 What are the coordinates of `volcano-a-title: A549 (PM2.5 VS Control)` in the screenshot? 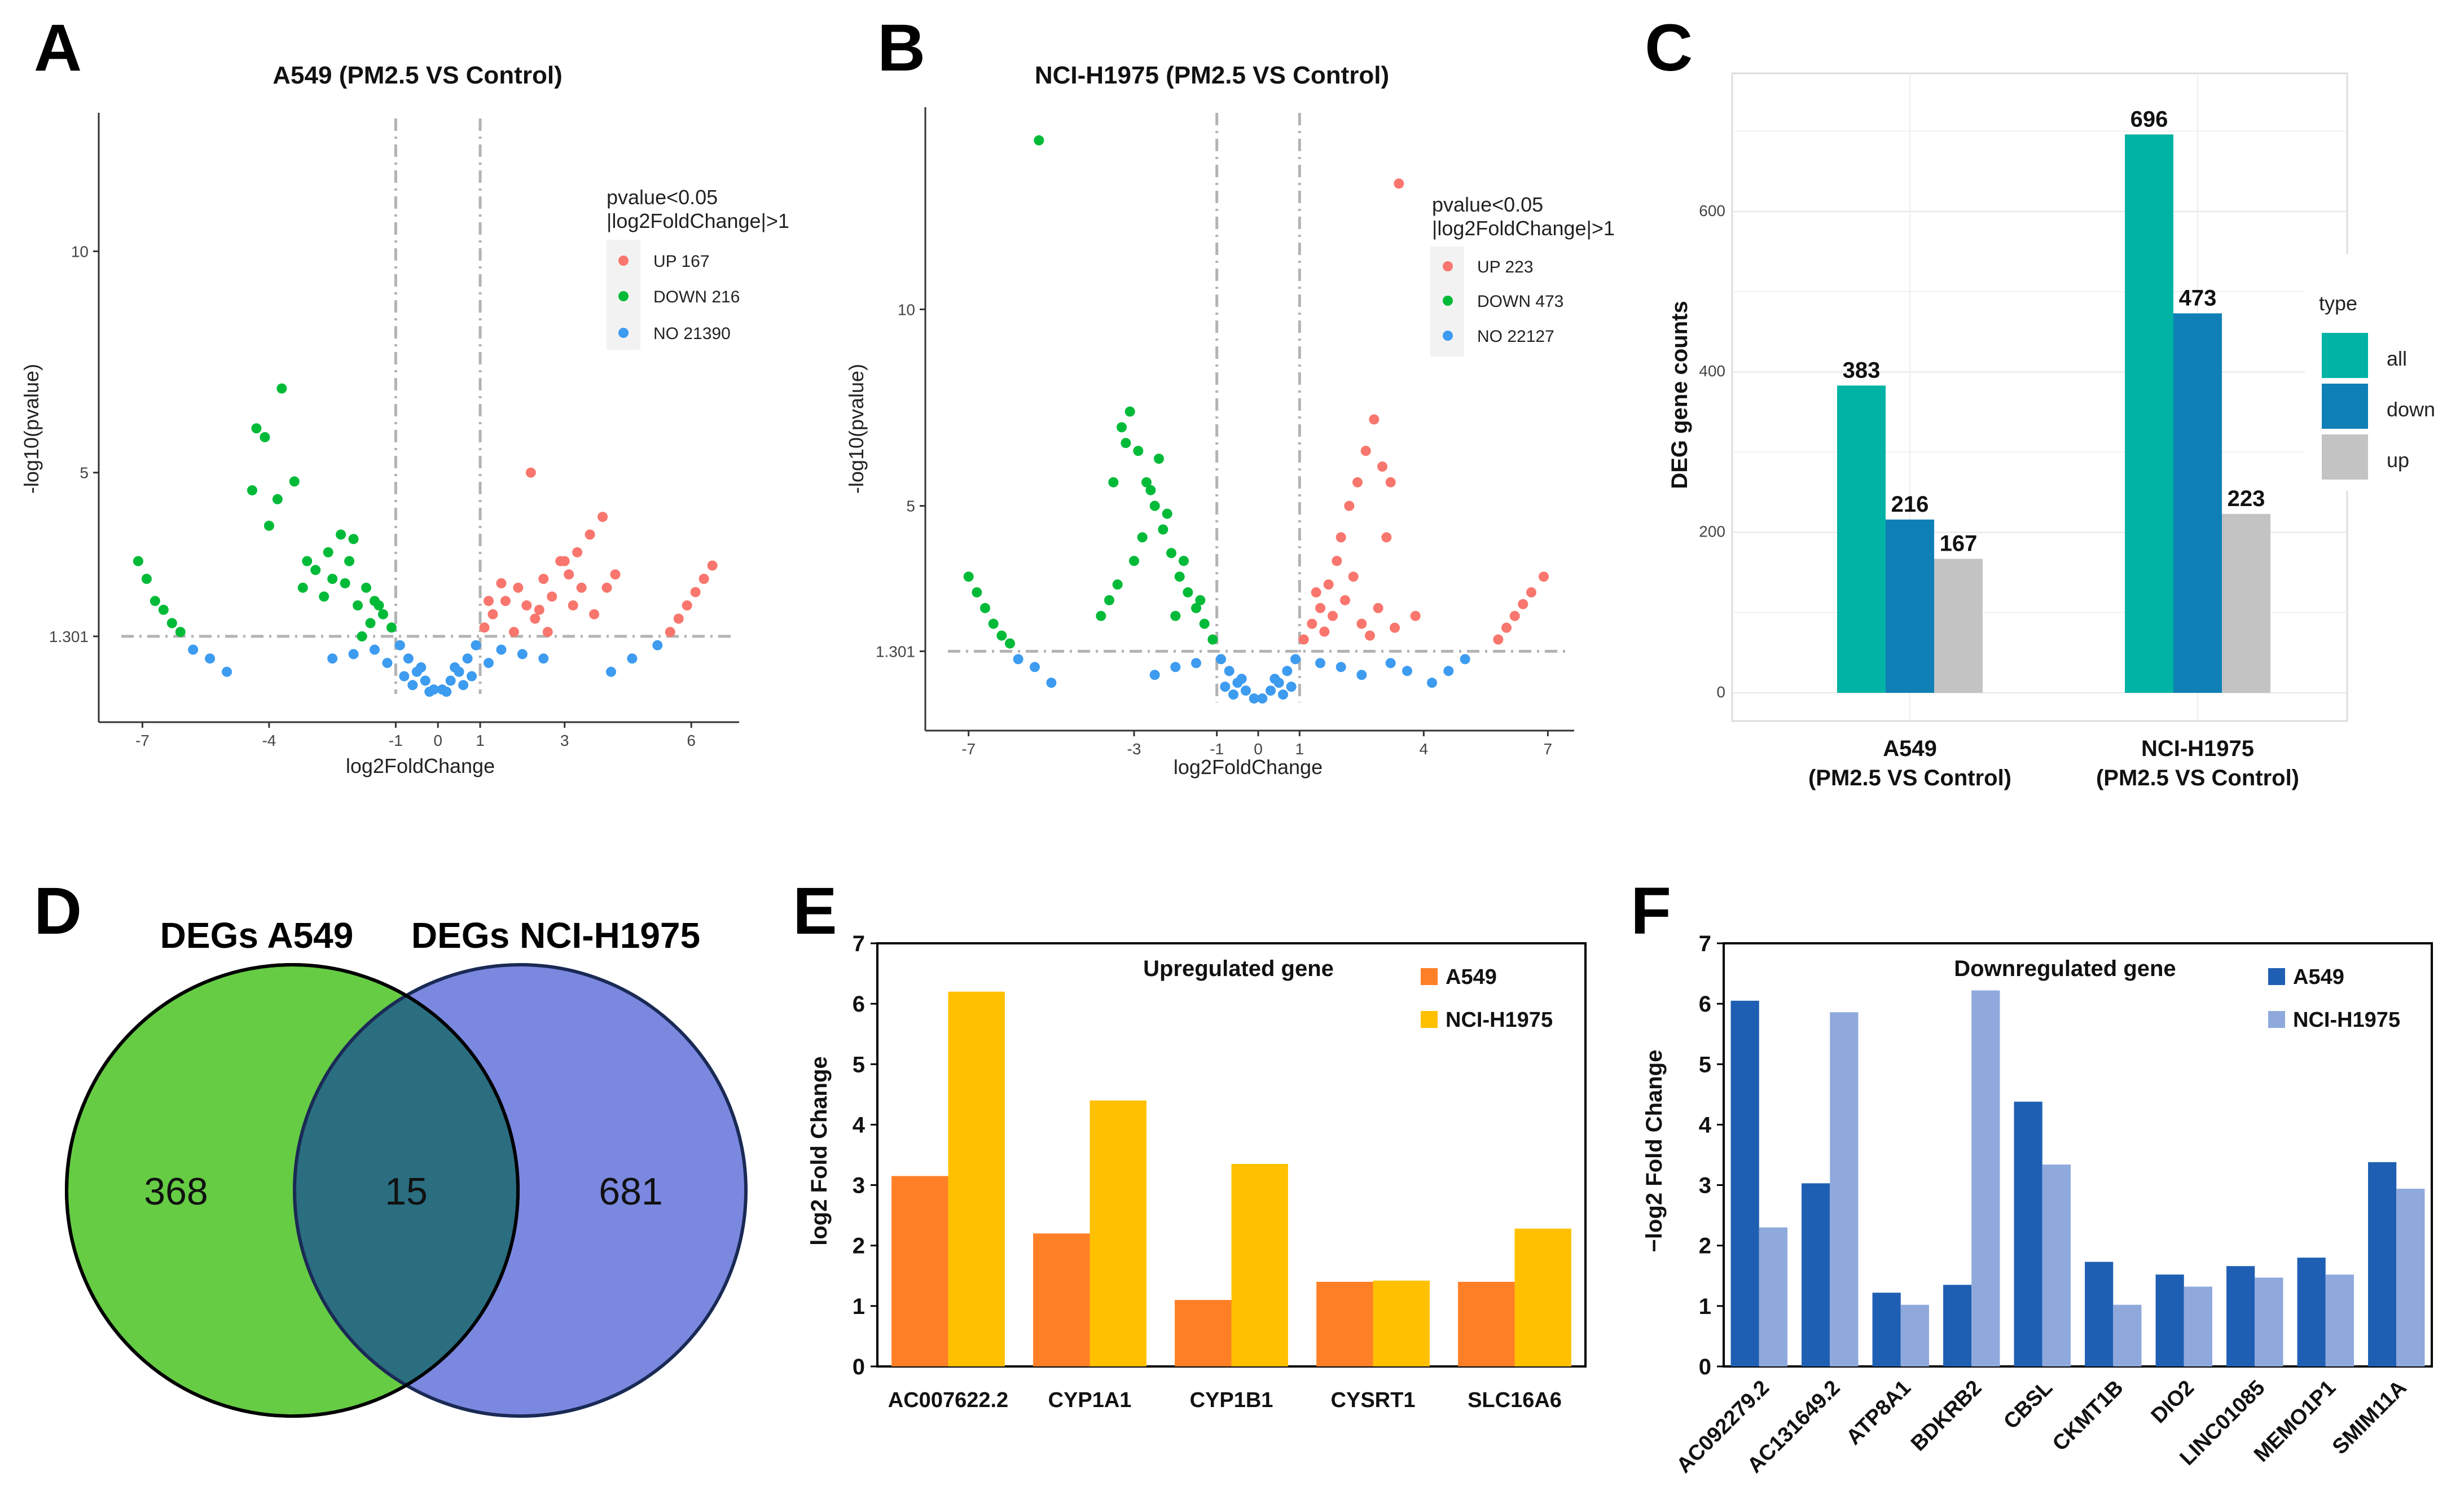 It's located at (417, 75).